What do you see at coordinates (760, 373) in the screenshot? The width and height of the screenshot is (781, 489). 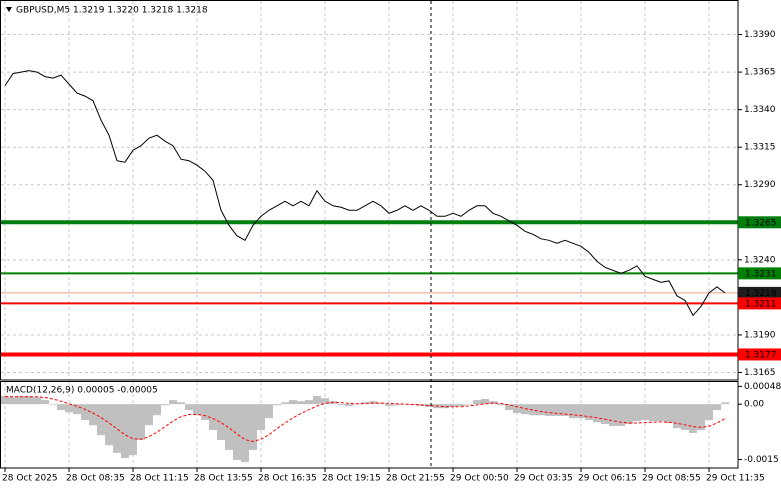 I see `y-tick-label: 1.3165` at bounding box center [760, 373].